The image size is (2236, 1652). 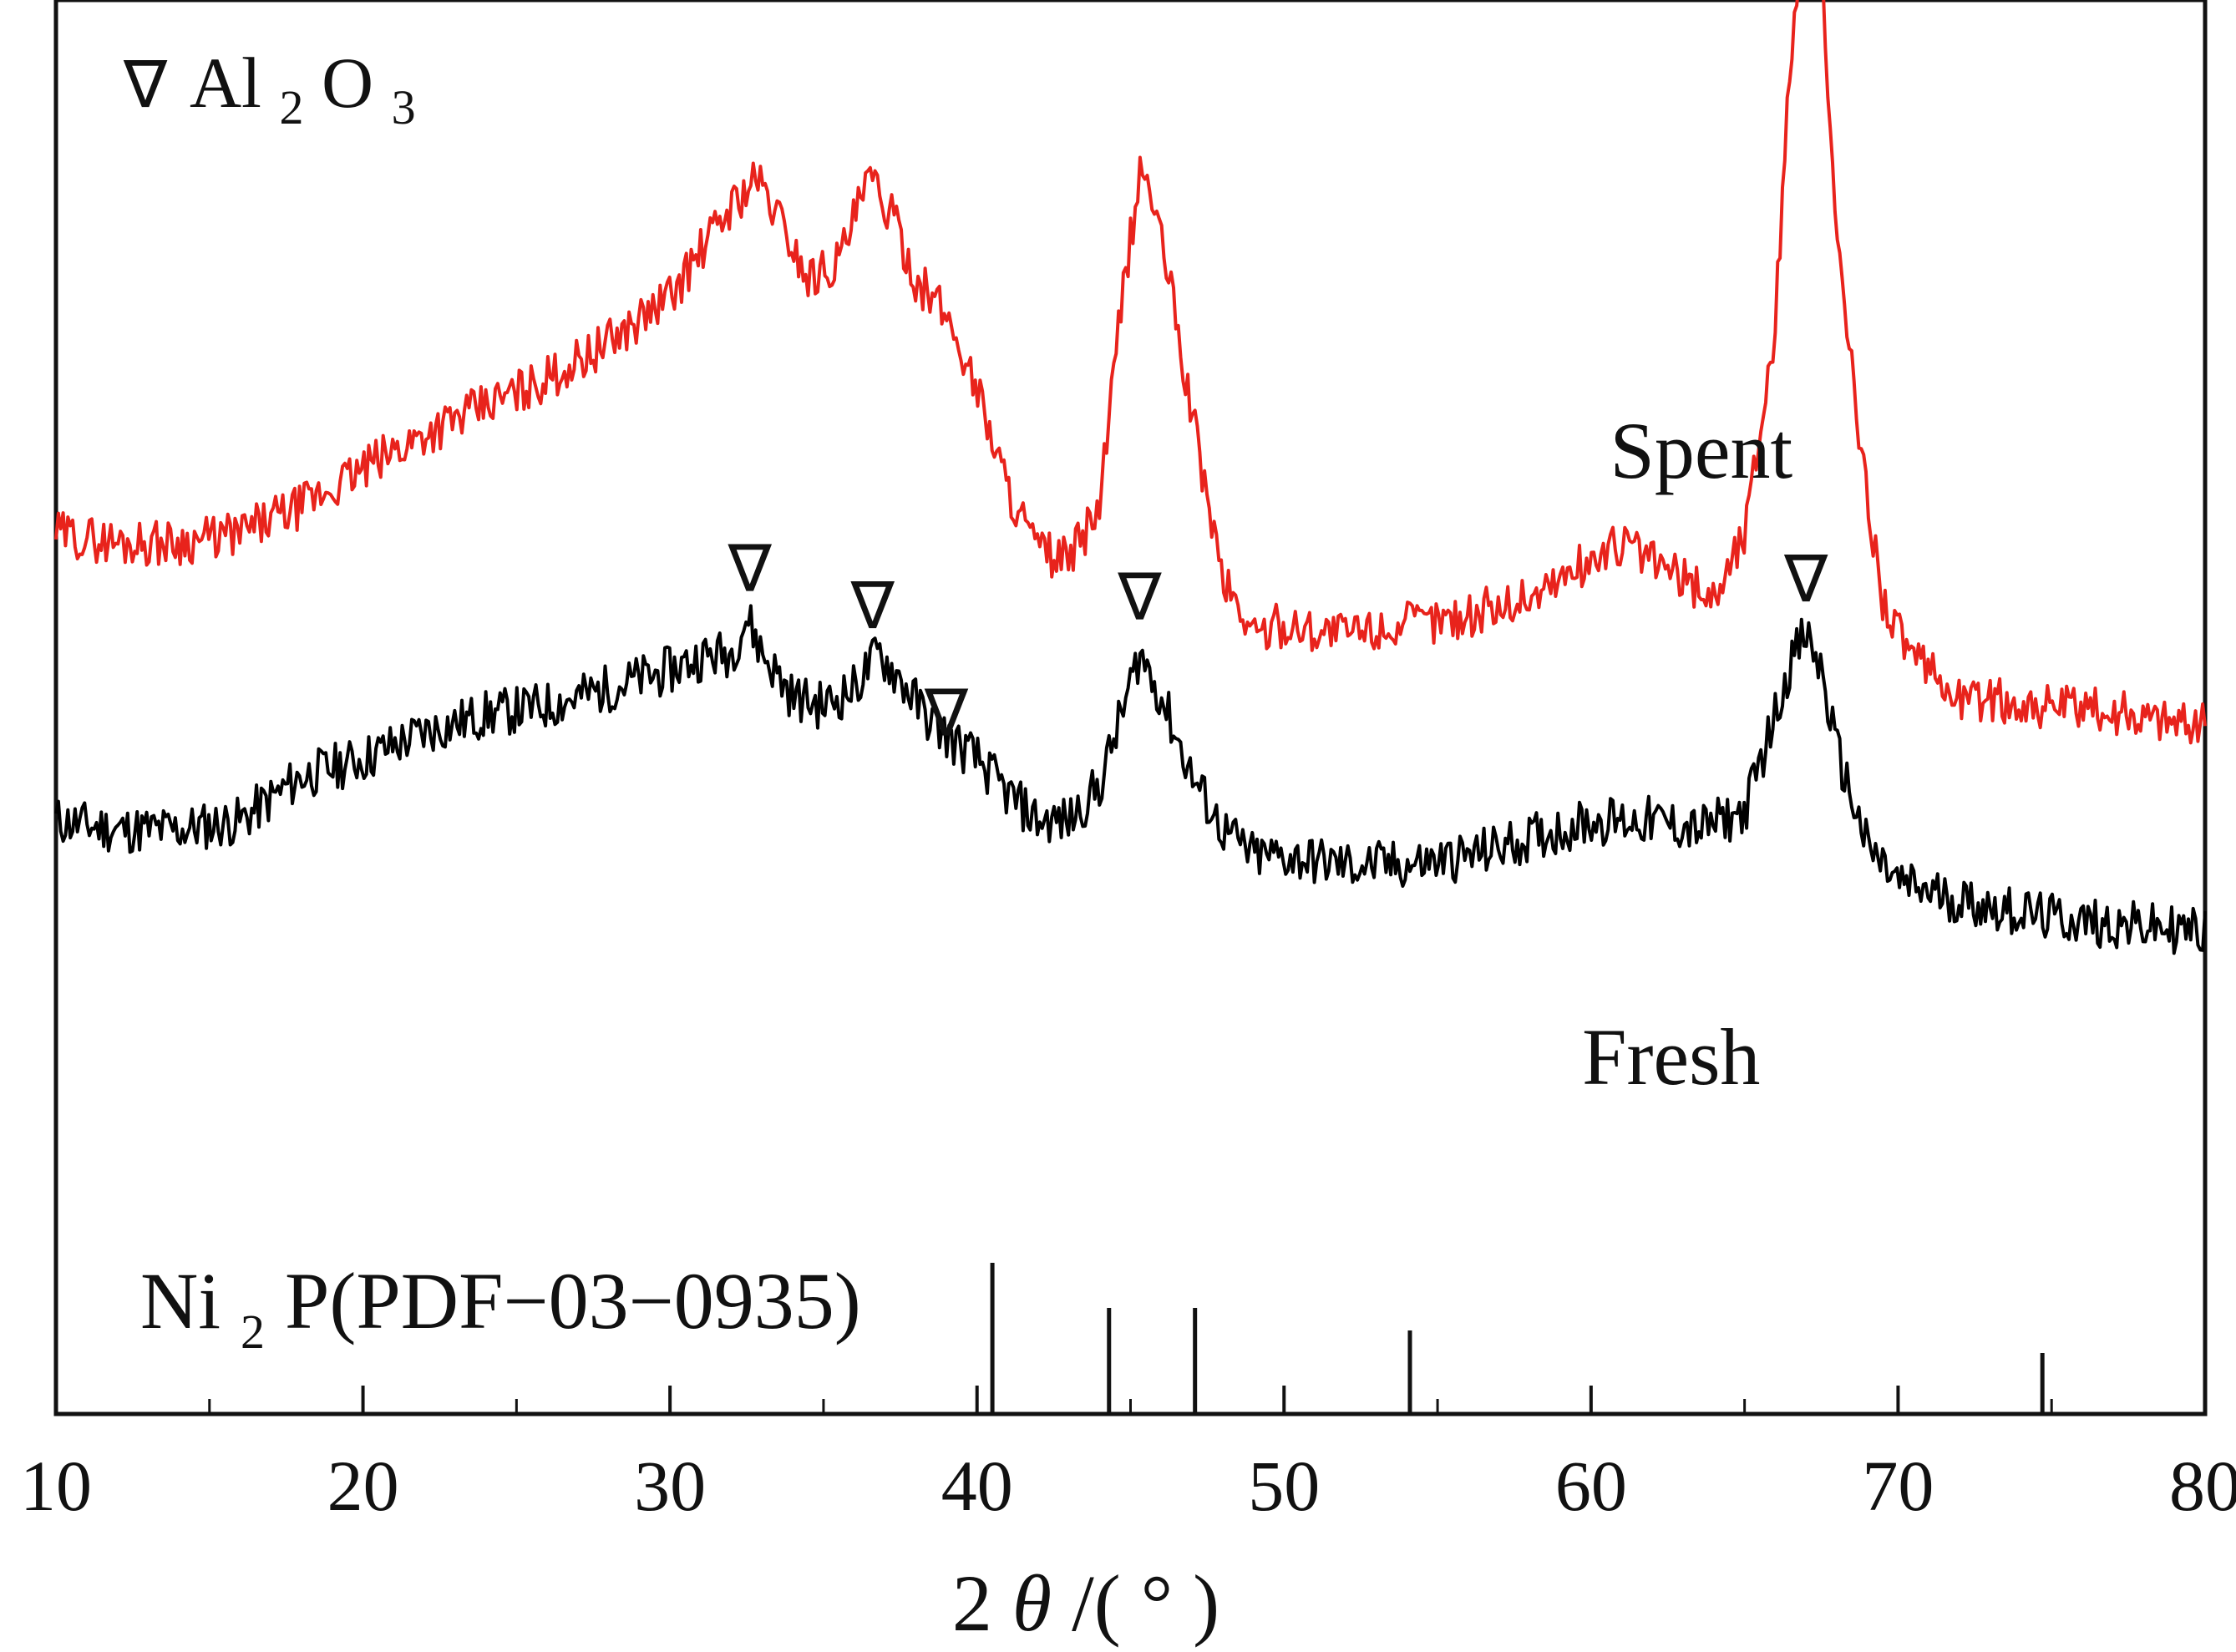 I want to click on reference-lines-layer, so click(x=1517, y=1338).